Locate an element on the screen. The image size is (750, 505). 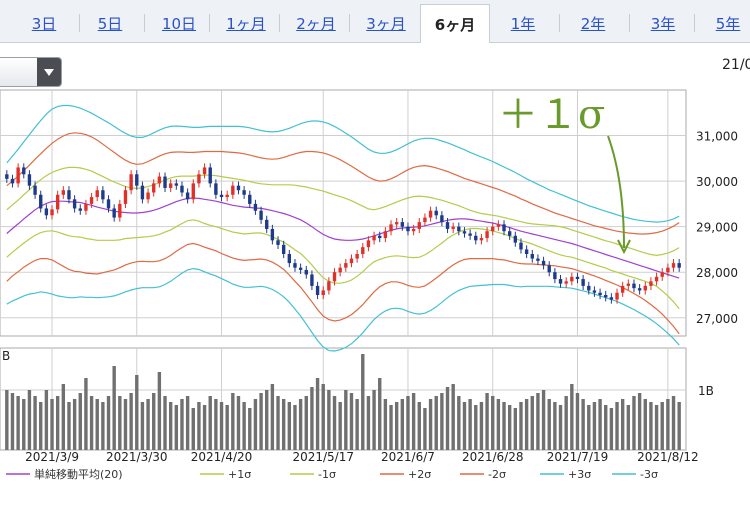
x-tick-label: 2021/6/28 is located at coordinates (493, 457).